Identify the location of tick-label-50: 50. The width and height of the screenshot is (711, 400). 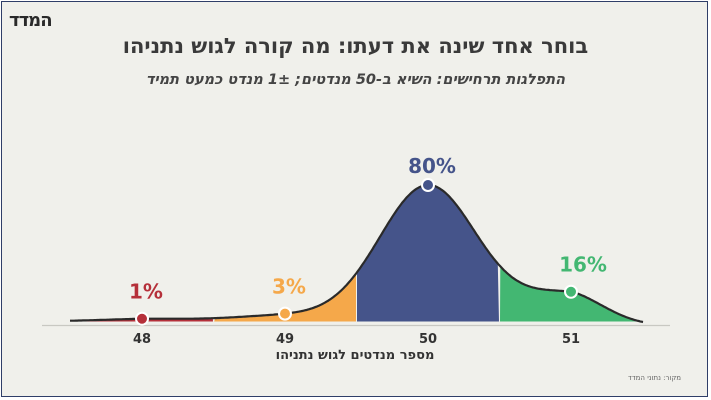
(428, 339).